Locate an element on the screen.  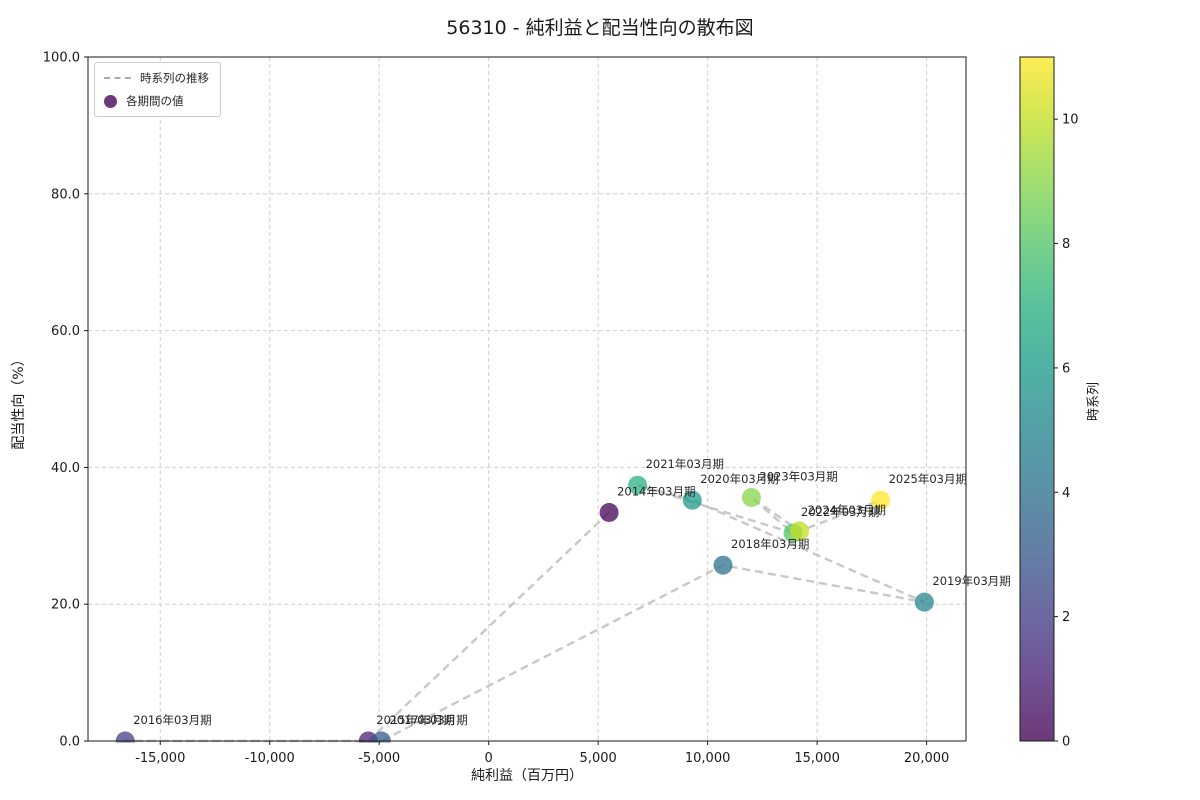
x-tick-label: -15,000 is located at coordinates (160, 758).